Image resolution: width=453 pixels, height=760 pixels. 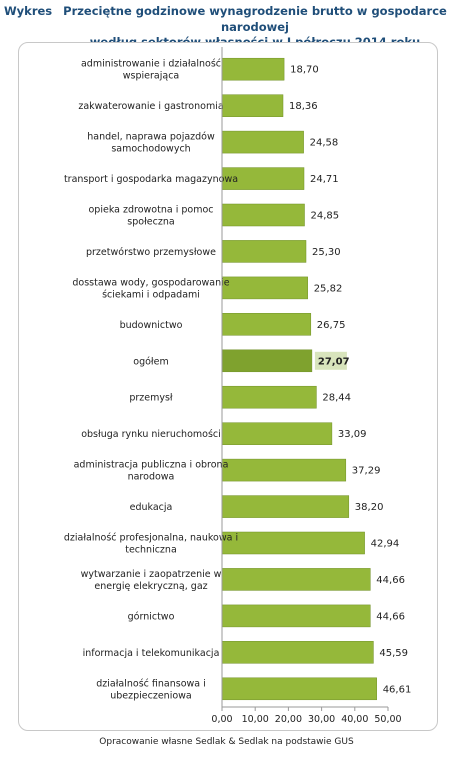 I want to click on category-label: opieka zdrowotna i pomoc, so click(x=151, y=210).